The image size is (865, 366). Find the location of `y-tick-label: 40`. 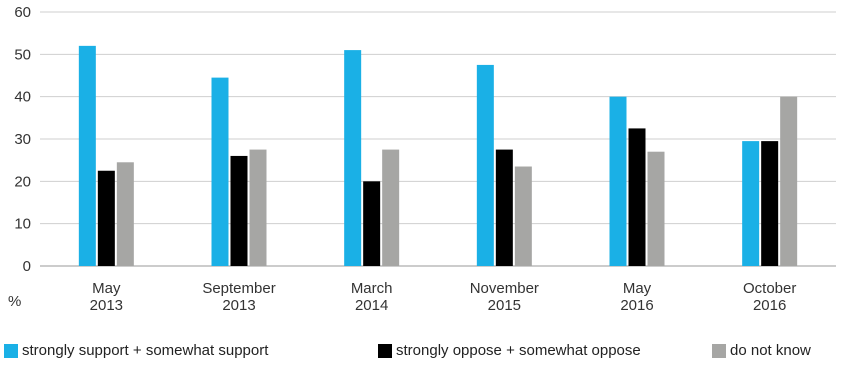

y-tick-label: 40 is located at coordinates (22, 97).